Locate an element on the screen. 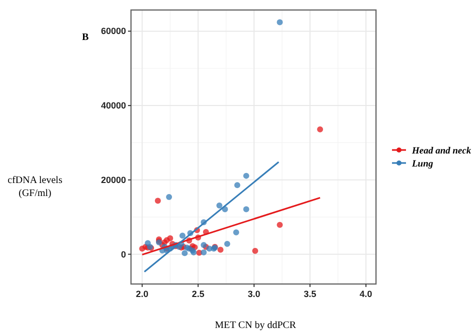 The width and height of the screenshot is (474, 336). x-axis-title: MET CN by ddPCR is located at coordinates (255, 325).